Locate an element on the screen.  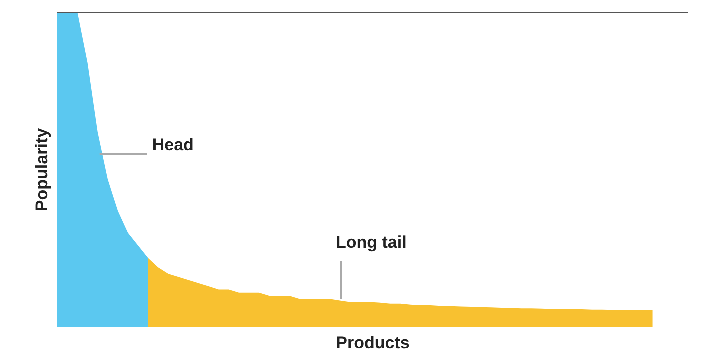
annotation: Head is located at coordinates (173, 144).